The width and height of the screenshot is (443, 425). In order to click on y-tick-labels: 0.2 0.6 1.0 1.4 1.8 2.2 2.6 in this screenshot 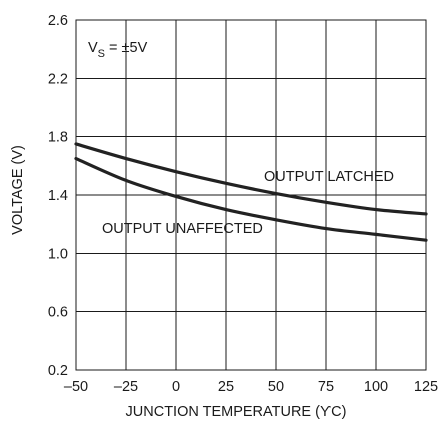, I will do `click(58, 196)`.